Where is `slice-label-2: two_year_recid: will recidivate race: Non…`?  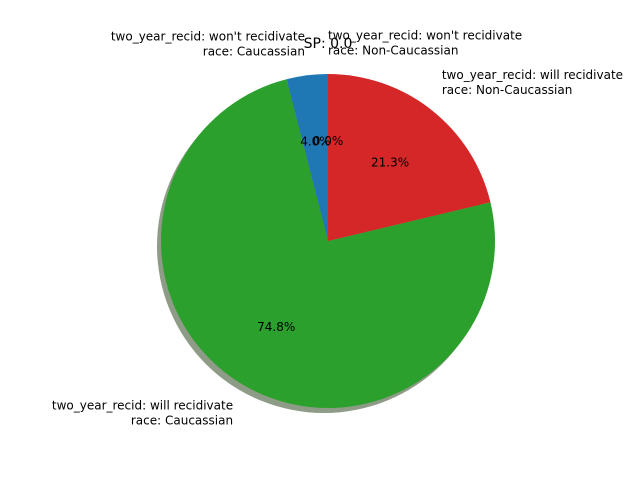
slice-label-2: two_year_recid: will recidivate race: Non… is located at coordinates (532, 82).